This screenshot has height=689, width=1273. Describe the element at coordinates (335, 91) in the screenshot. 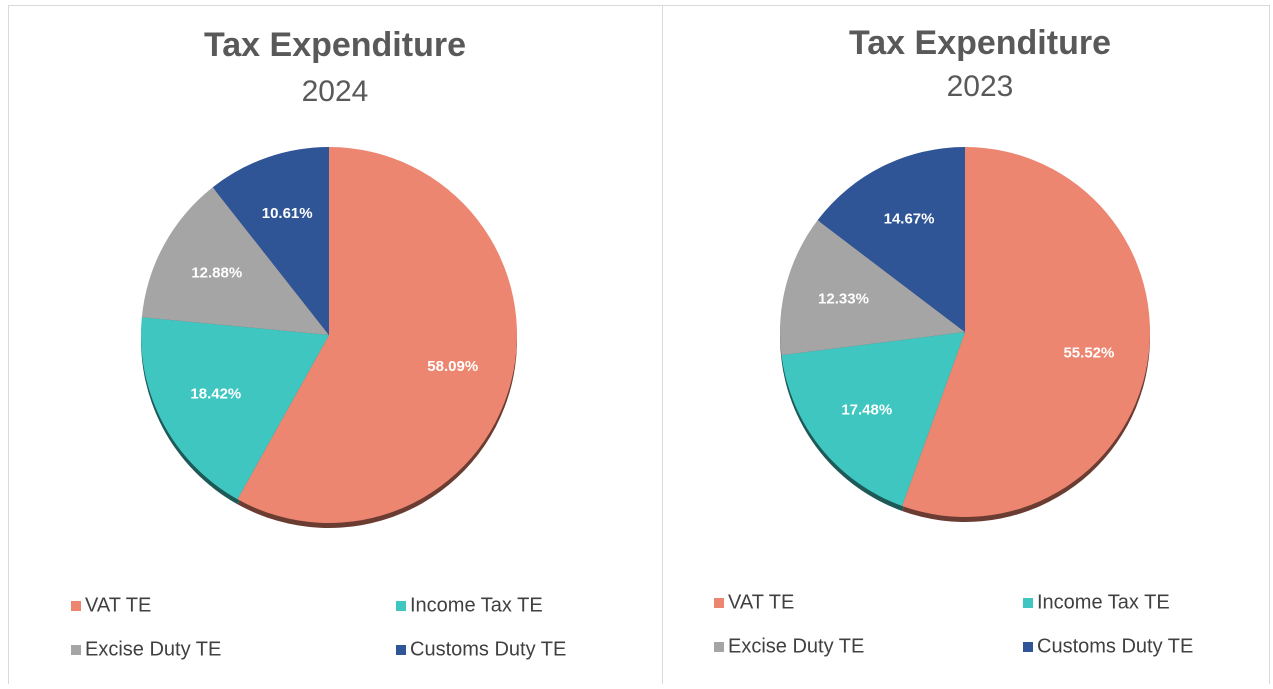

I see `chart-subtitle: 2024` at that location.